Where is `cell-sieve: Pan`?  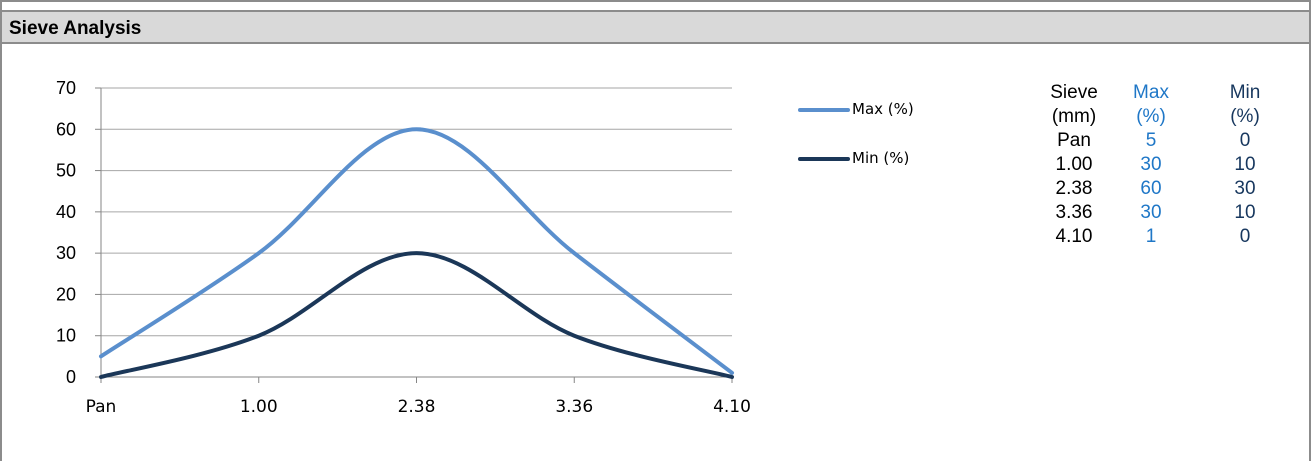 cell-sieve: Pan is located at coordinates (1074, 140).